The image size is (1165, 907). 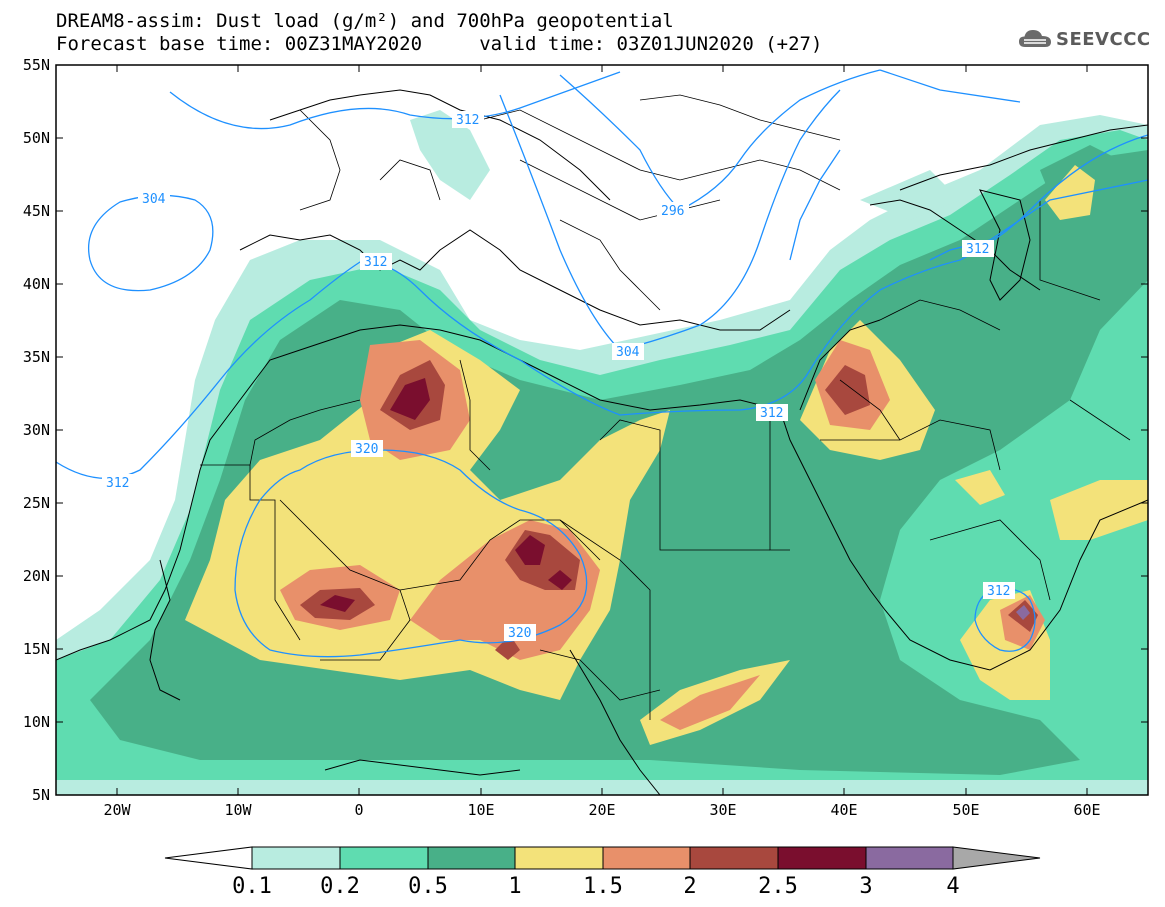 I want to click on colorbar-label: 2.5, so click(x=778, y=886).